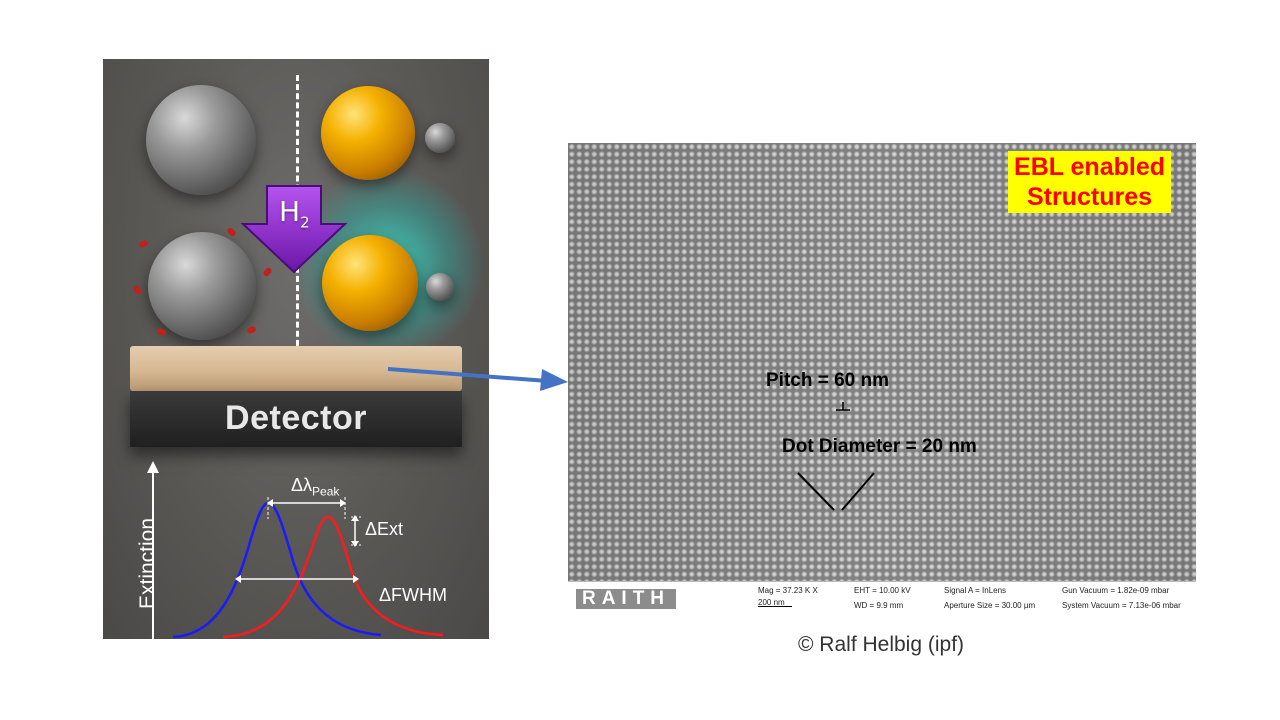  What do you see at coordinates (384, 529) in the screenshot?
I see `delta-ext-label: ΔExt` at bounding box center [384, 529].